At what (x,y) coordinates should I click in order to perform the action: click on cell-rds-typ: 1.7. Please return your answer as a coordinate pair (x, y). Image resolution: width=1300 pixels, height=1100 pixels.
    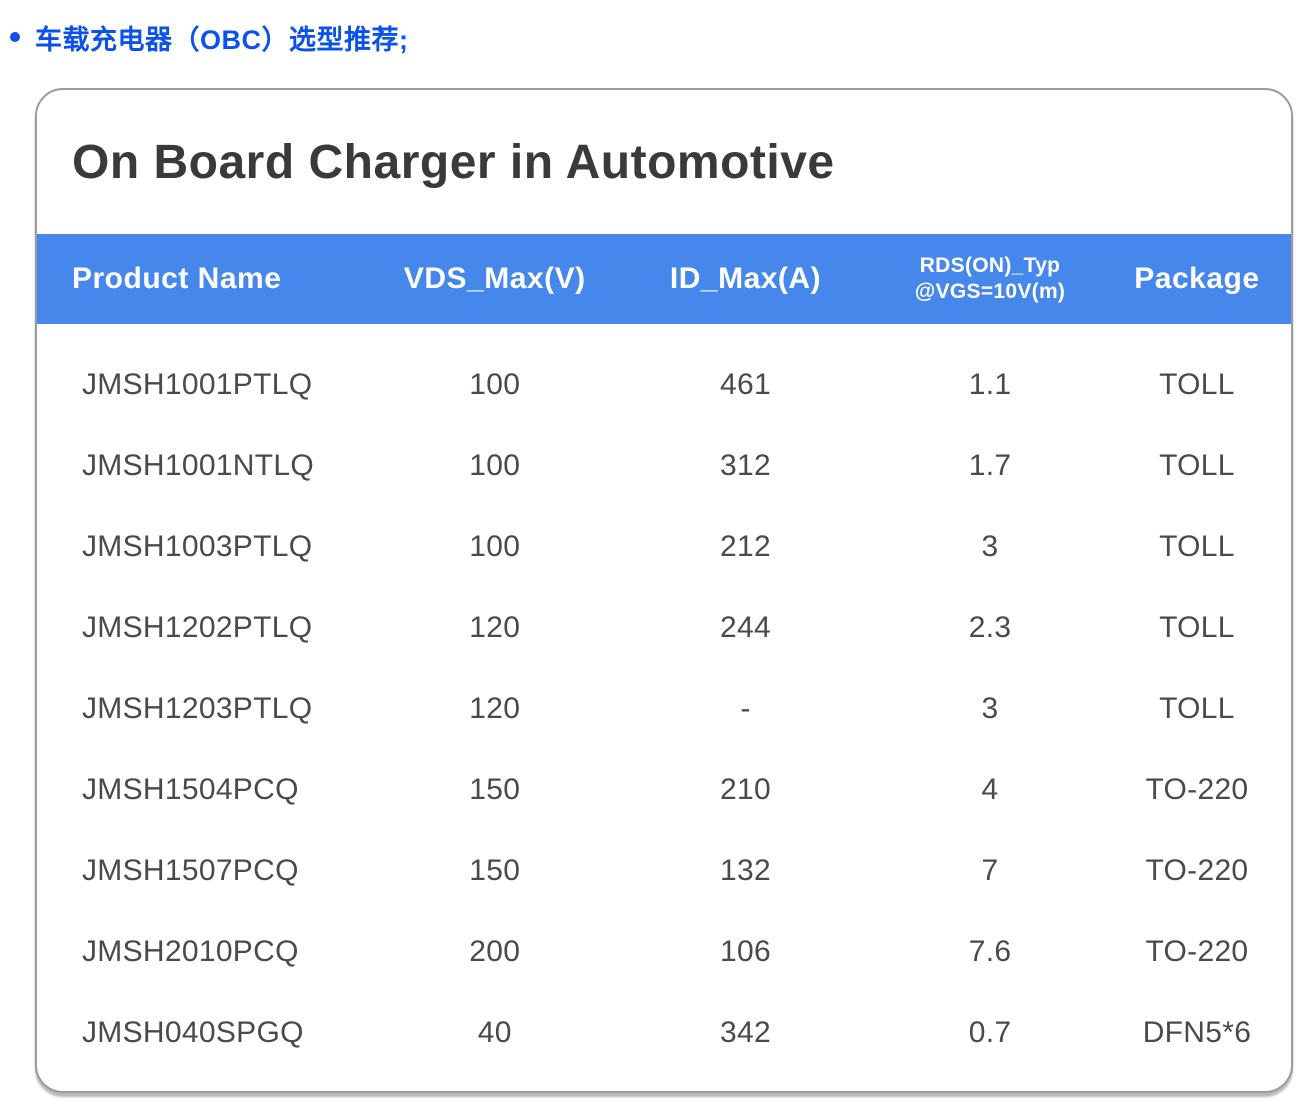
    Looking at the image, I should click on (990, 465).